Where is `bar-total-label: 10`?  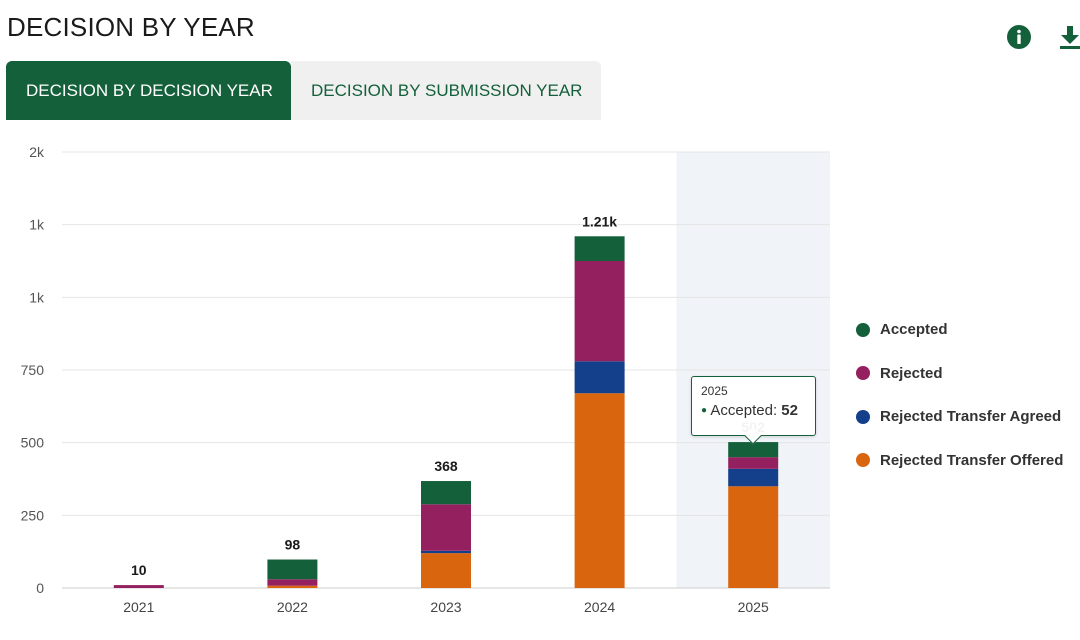 bar-total-label: 10 is located at coordinates (139, 570).